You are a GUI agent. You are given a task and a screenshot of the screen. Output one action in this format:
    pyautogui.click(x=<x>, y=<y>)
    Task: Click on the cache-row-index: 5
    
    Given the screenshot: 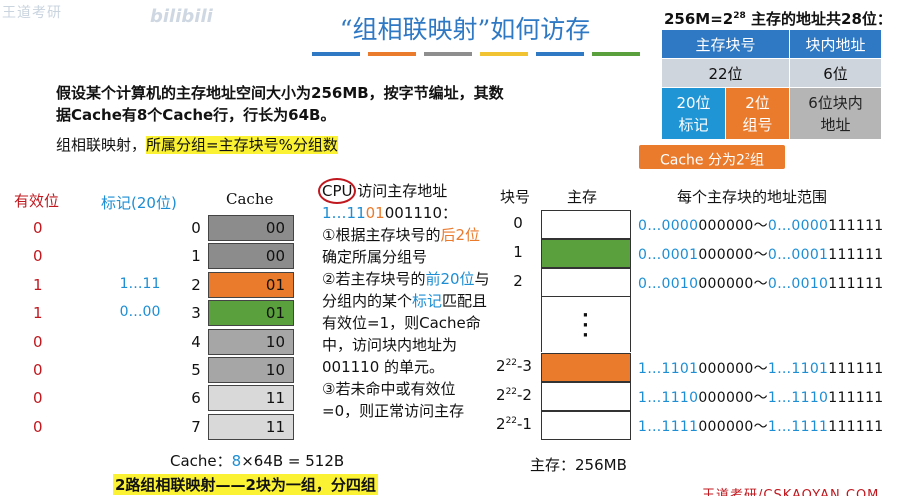 What is the action you would take?
    pyautogui.click(x=196, y=370)
    